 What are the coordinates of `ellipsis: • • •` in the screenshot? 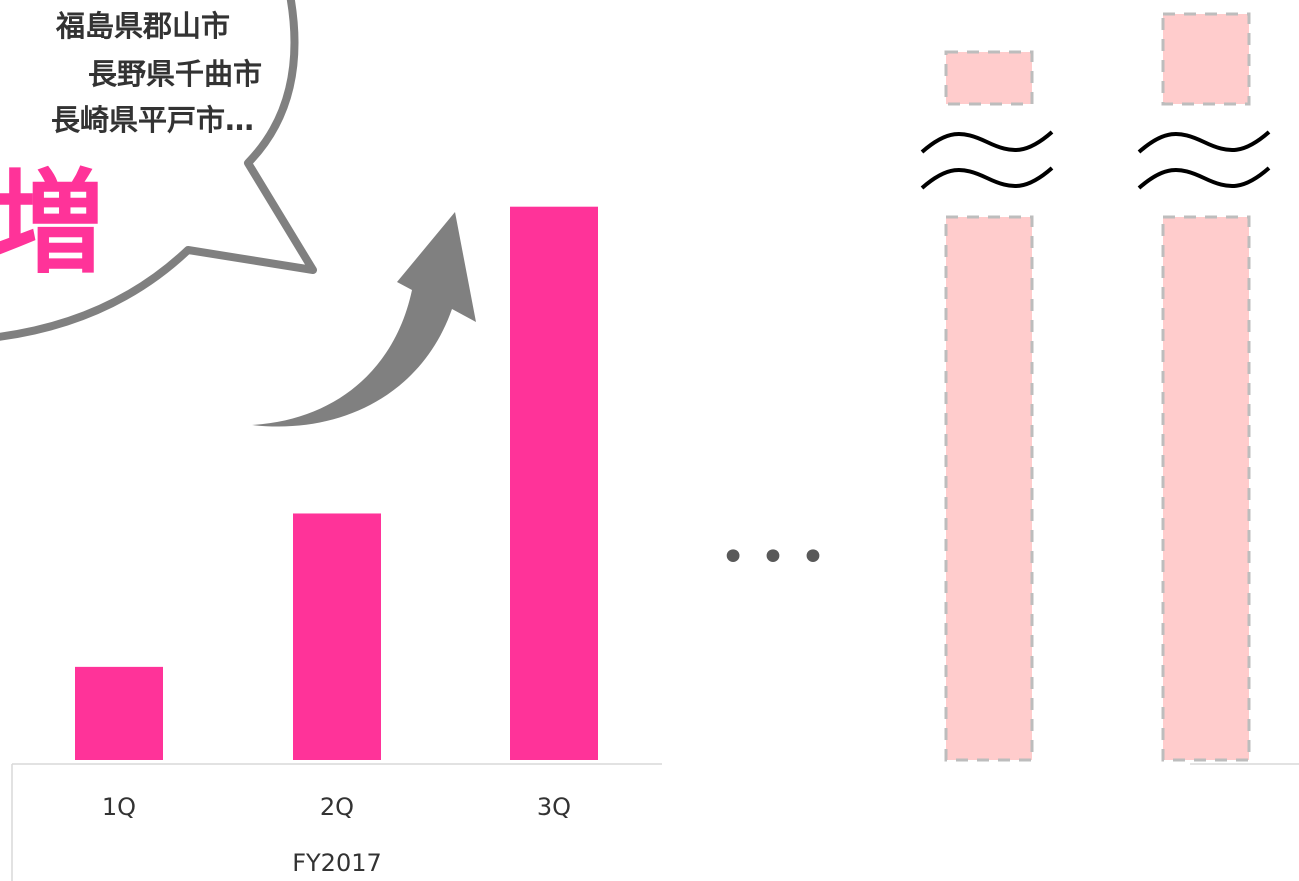 It's located at (773, 557).